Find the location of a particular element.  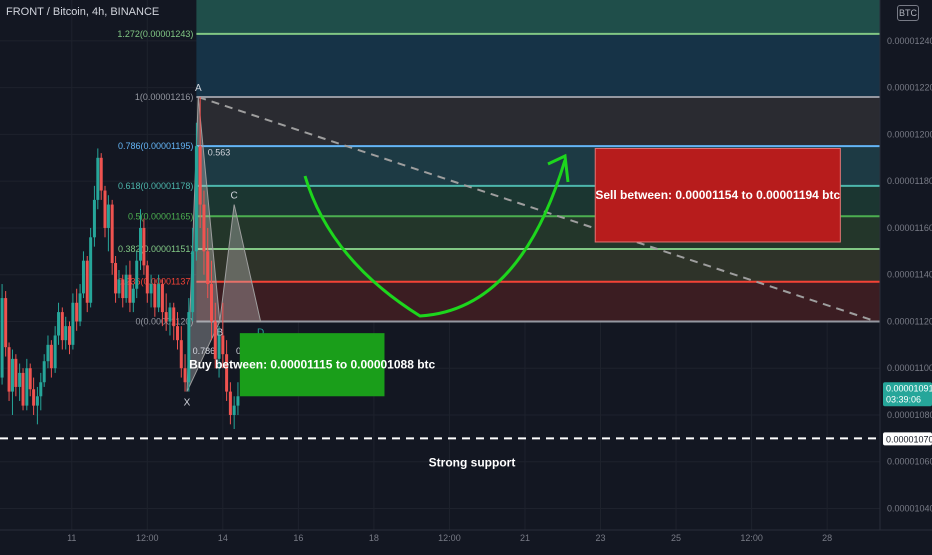

price-tick-label: 0.00001180 is located at coordinates (909, 181).